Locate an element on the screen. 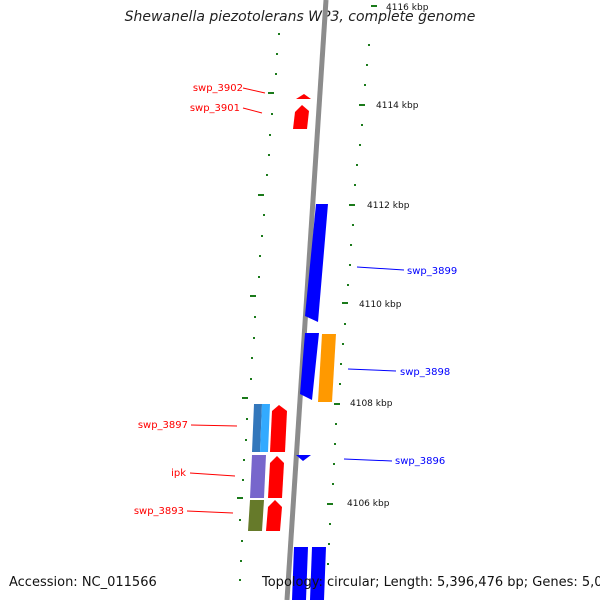 This screenshot has height=600, width=600. gene-label: swp_3897 is located at coordinates (163, 425).